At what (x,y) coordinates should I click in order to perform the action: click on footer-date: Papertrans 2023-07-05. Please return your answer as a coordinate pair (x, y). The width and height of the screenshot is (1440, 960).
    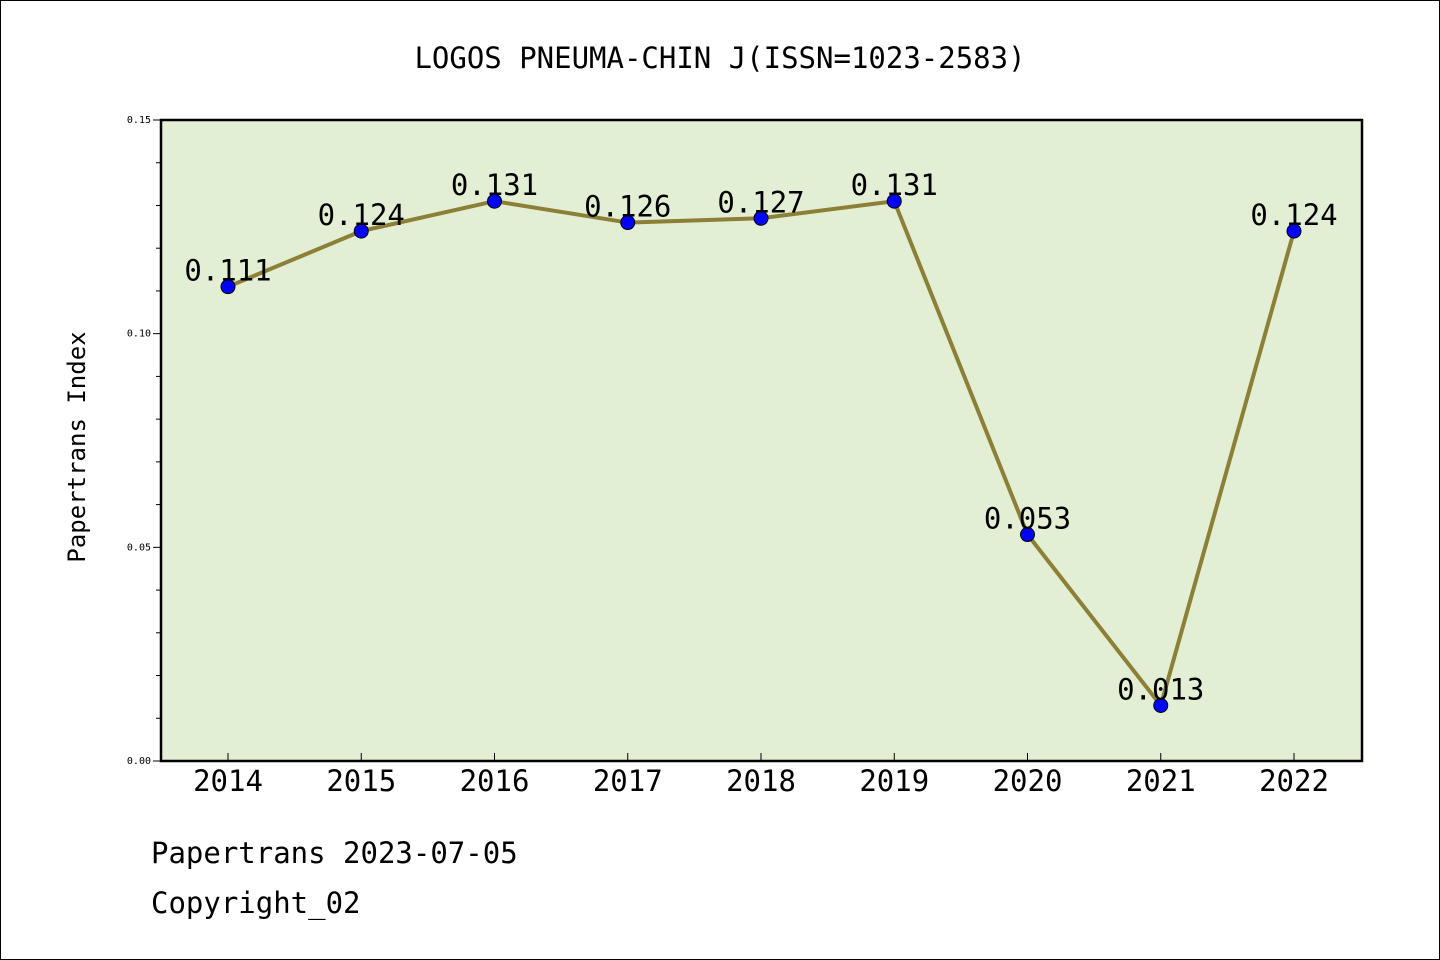
    Looking at the image, I should click on (334, 853).